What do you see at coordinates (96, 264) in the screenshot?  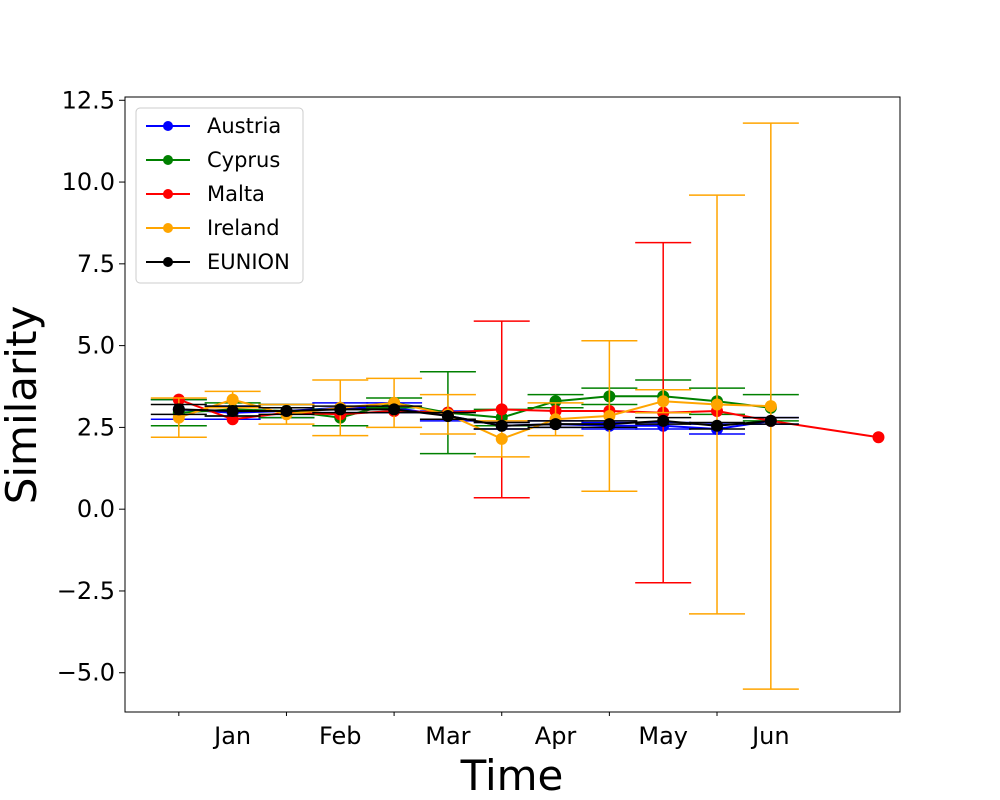 I see `y-tick-label: 7.5` at bounding box center [96, 264].